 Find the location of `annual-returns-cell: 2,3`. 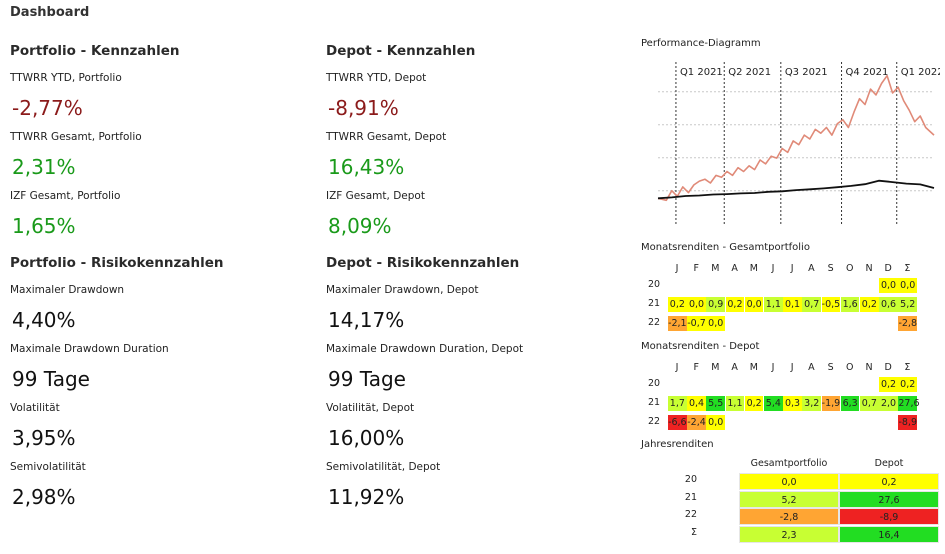

annual-returns-cell: 2,3 is located at coordinates (789, 534).